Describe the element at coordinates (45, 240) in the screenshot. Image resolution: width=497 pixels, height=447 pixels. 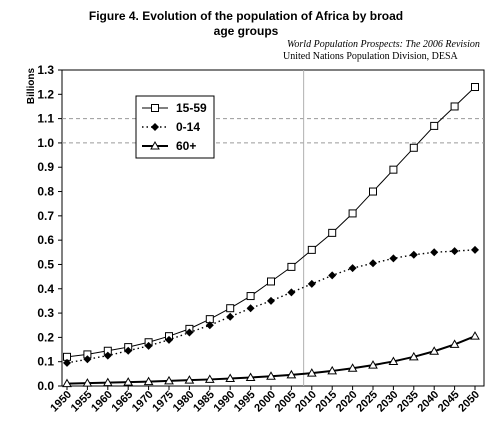
I see `y-tick-label: 0.6` at that location.